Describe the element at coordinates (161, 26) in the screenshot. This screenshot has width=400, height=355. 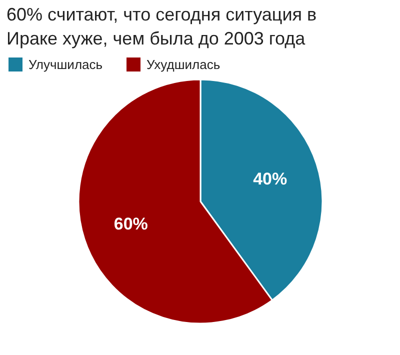
I see `chart-title: 60% считают, что сегодня ситуация в Ираке хуже, чем была до 2003 года` at that location.